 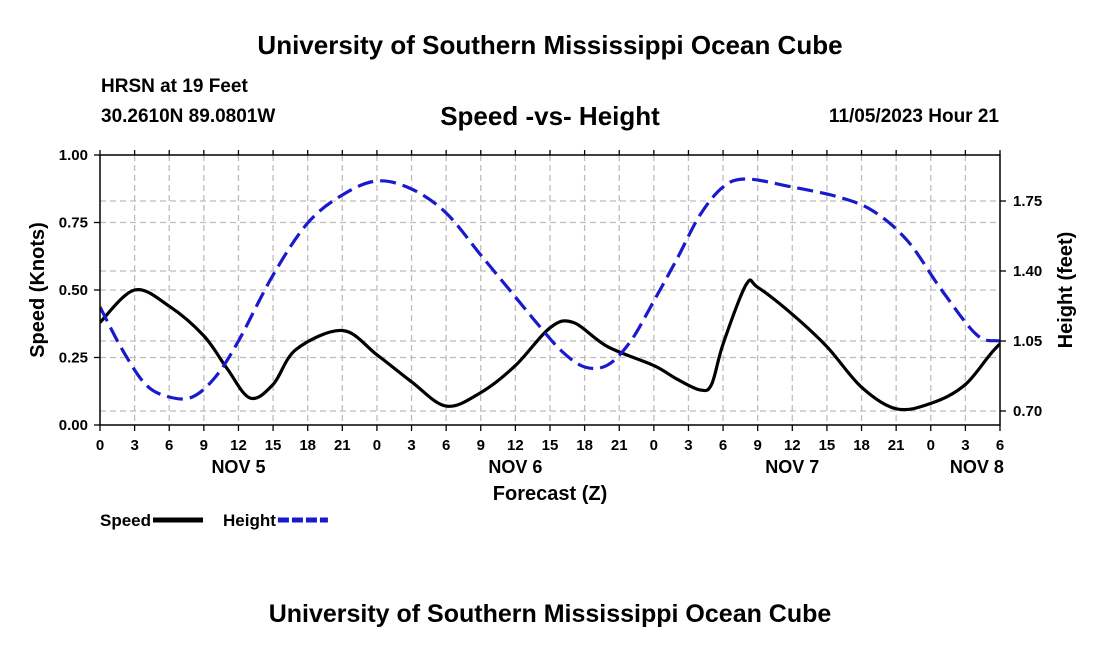 What do you see at coordinates (550, 494) in the screenshot?
I see `x-axis-title: Forecast (Z)` at bounding box center [550, 494].